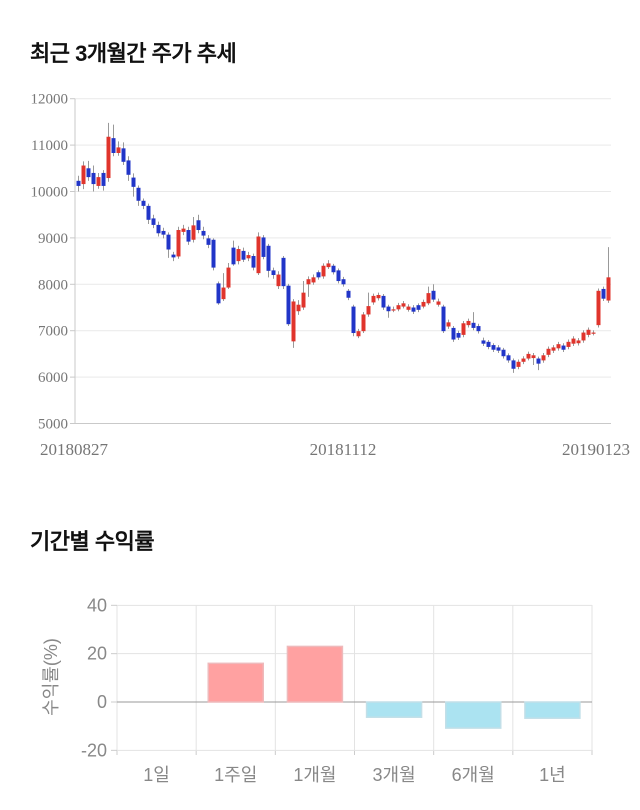 The width and height of the screenshot is (640, 810). I want to click on y-tick-label: 8000, so click(53, 285).